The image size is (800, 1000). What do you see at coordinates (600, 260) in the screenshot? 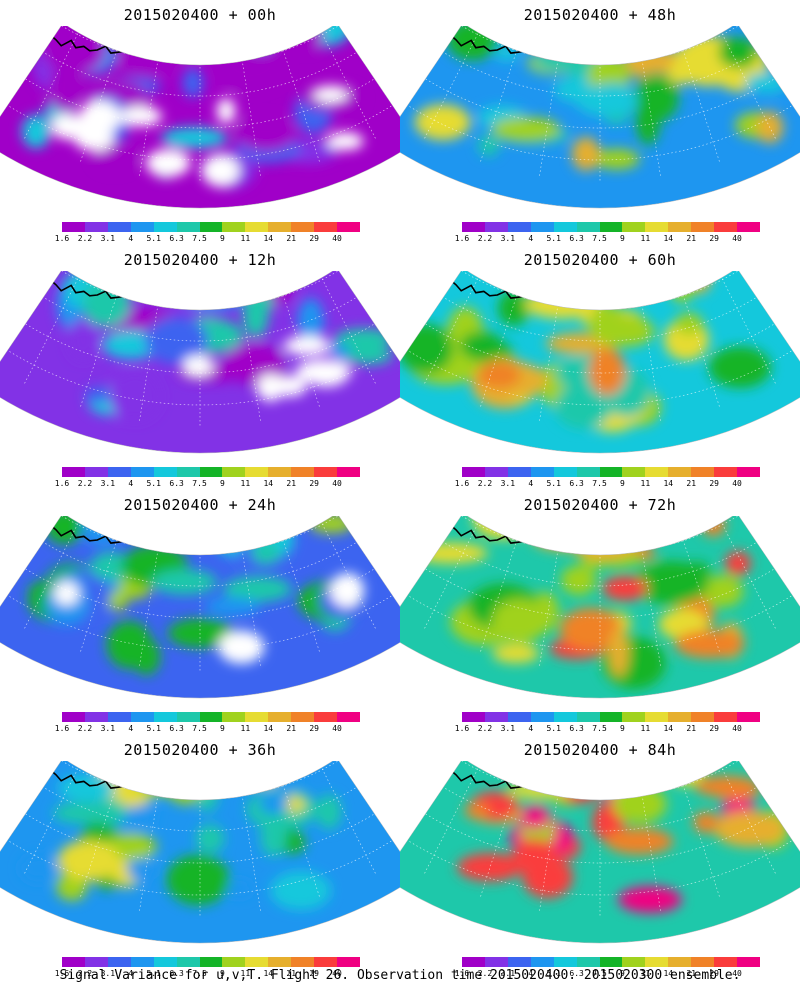
I see `panel-title: 2015020400 + 60h` at bounding box center [600, 260].